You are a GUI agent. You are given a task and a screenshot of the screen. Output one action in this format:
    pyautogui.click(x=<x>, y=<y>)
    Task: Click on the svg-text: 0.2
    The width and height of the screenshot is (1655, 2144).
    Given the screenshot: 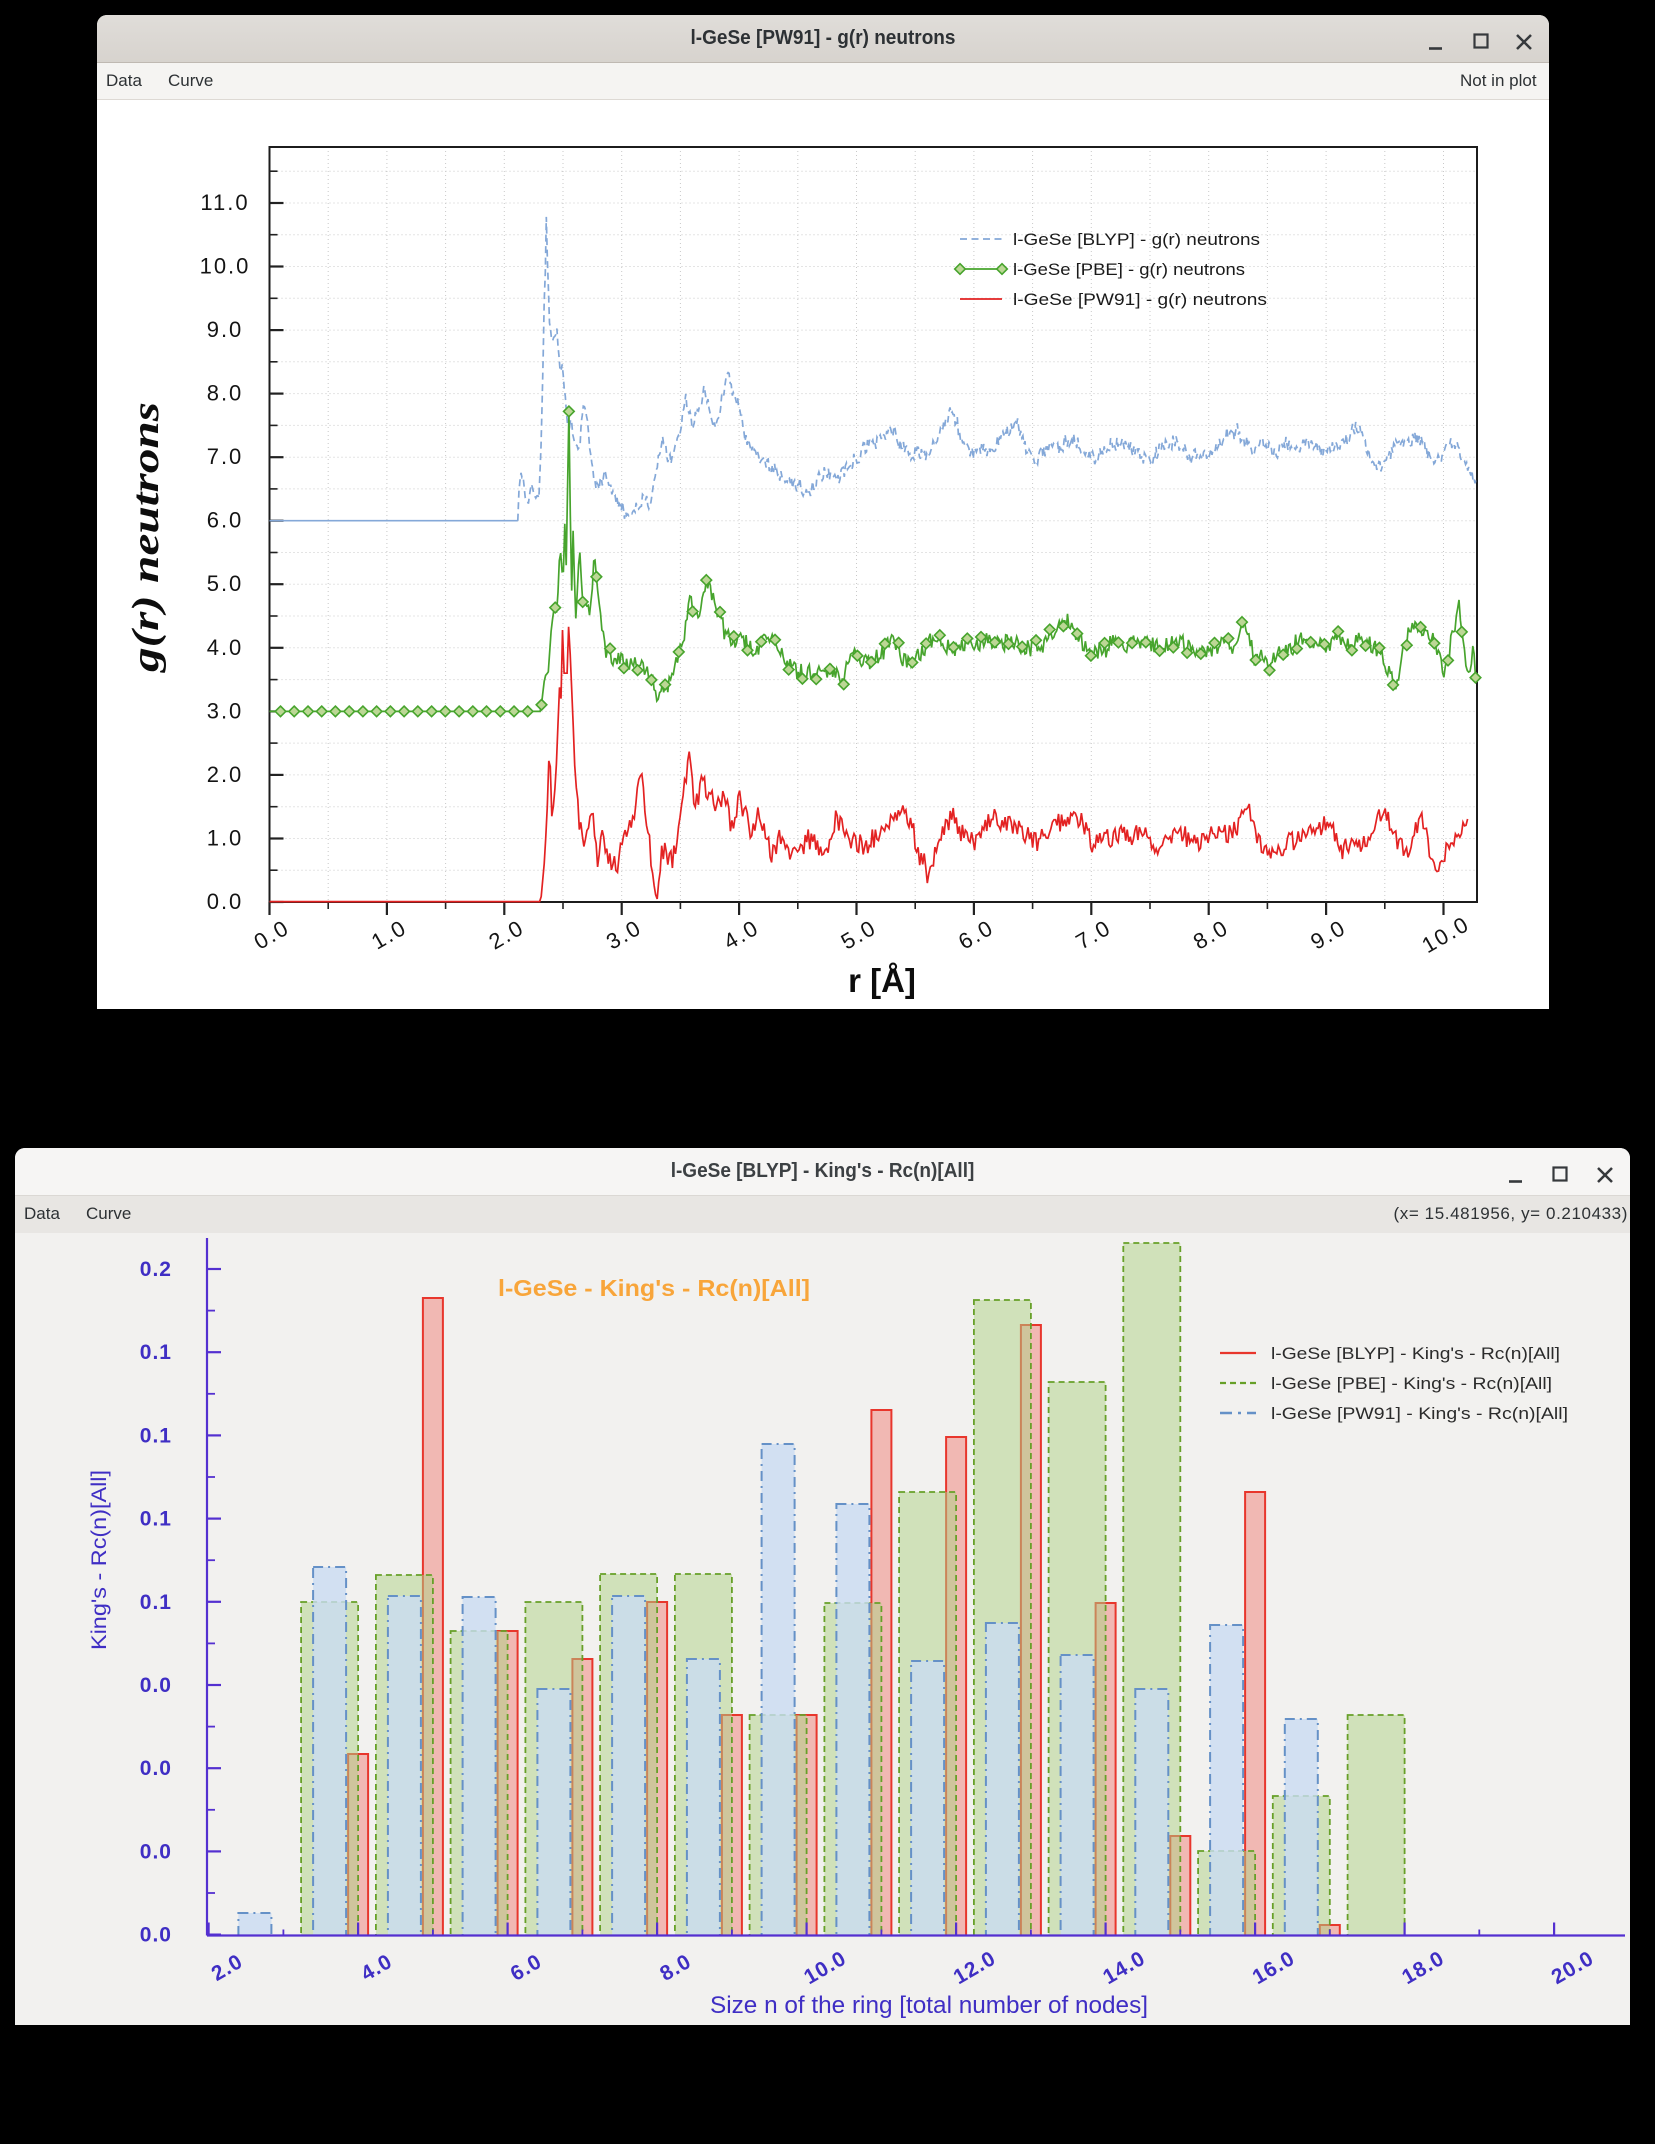 What is the action you would take?
    pyautogui.click(x=156, y=1269)
    